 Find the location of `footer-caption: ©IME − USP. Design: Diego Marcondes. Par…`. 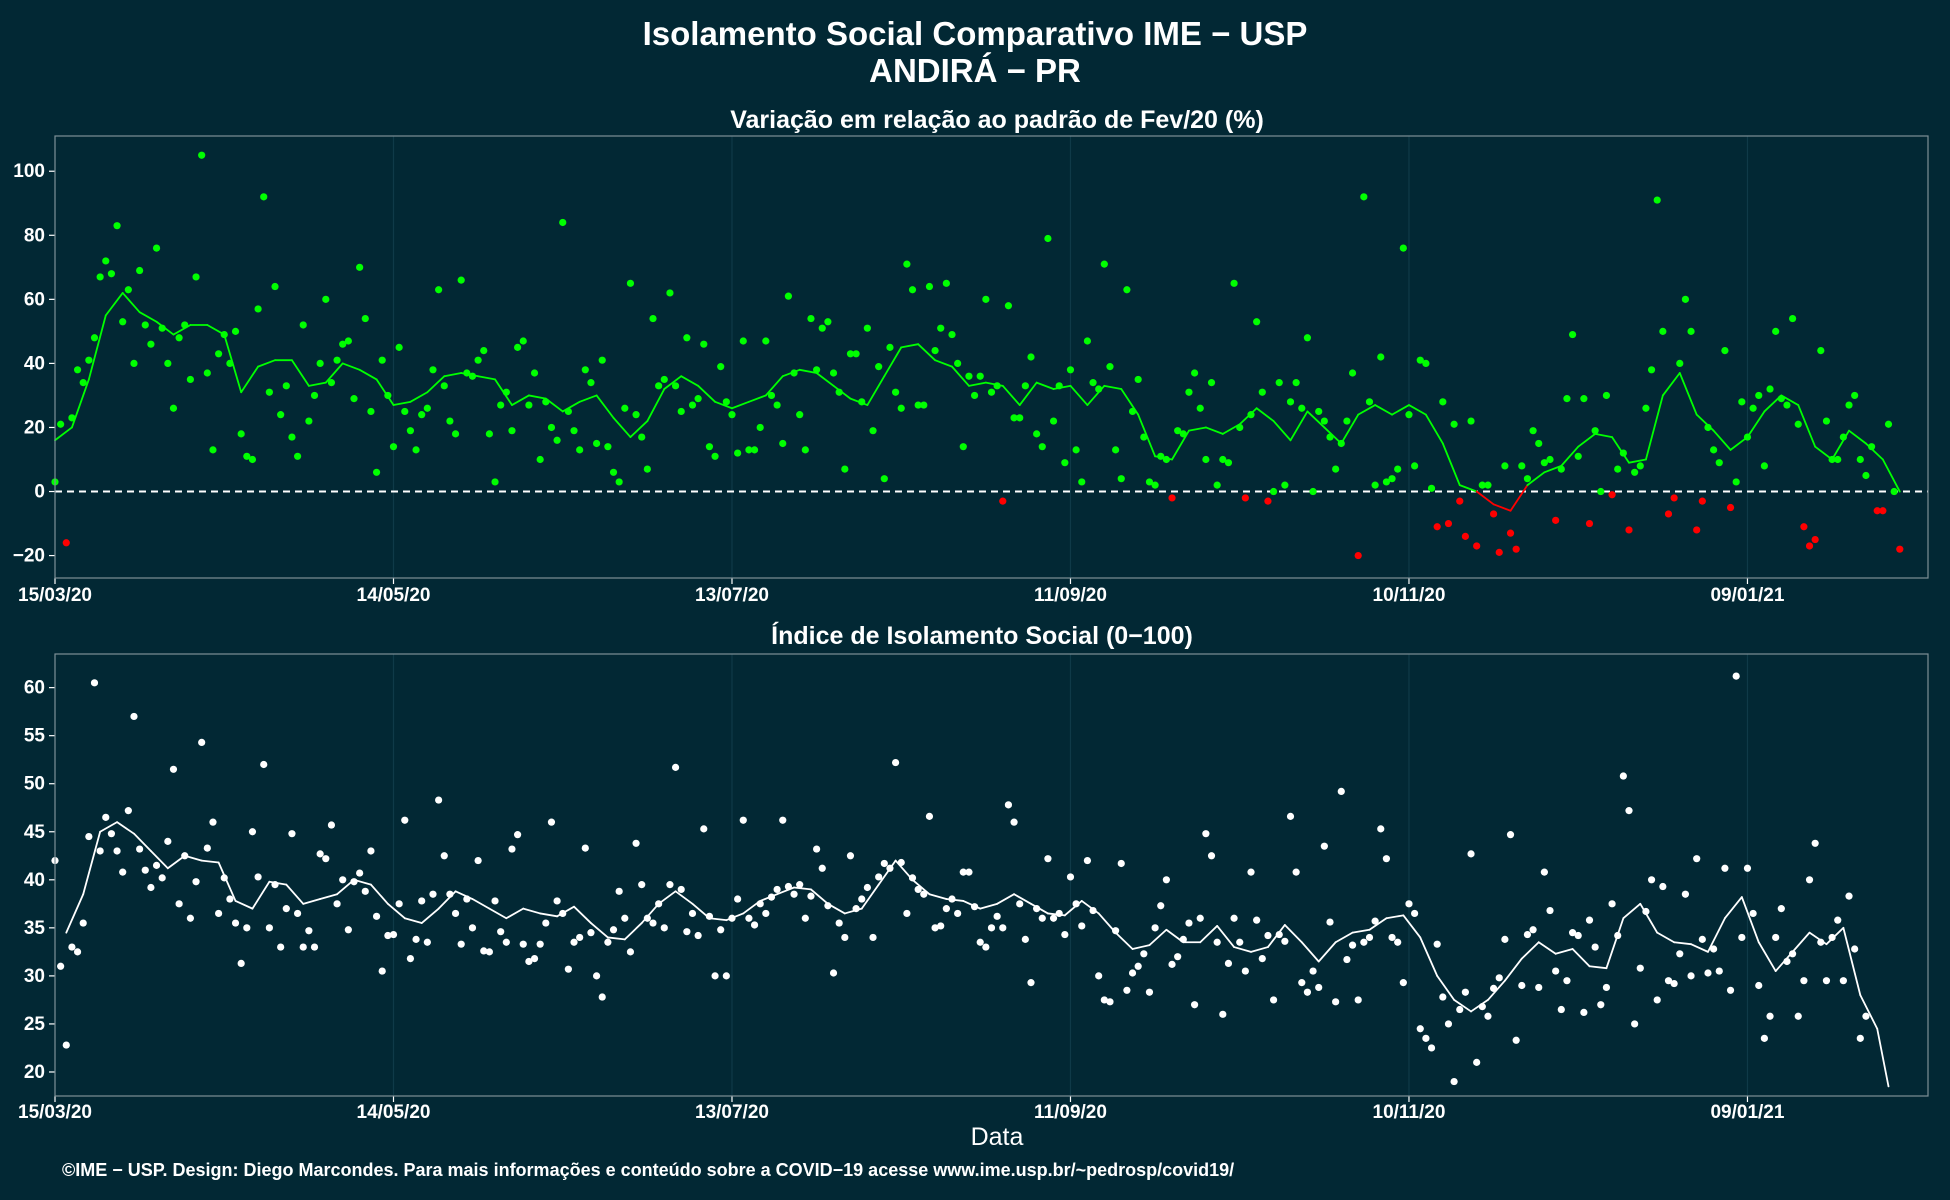

footer-caption: ©IME − USP. Design: Diego Marcondes. Par… is located at coordinates (648, 1170).